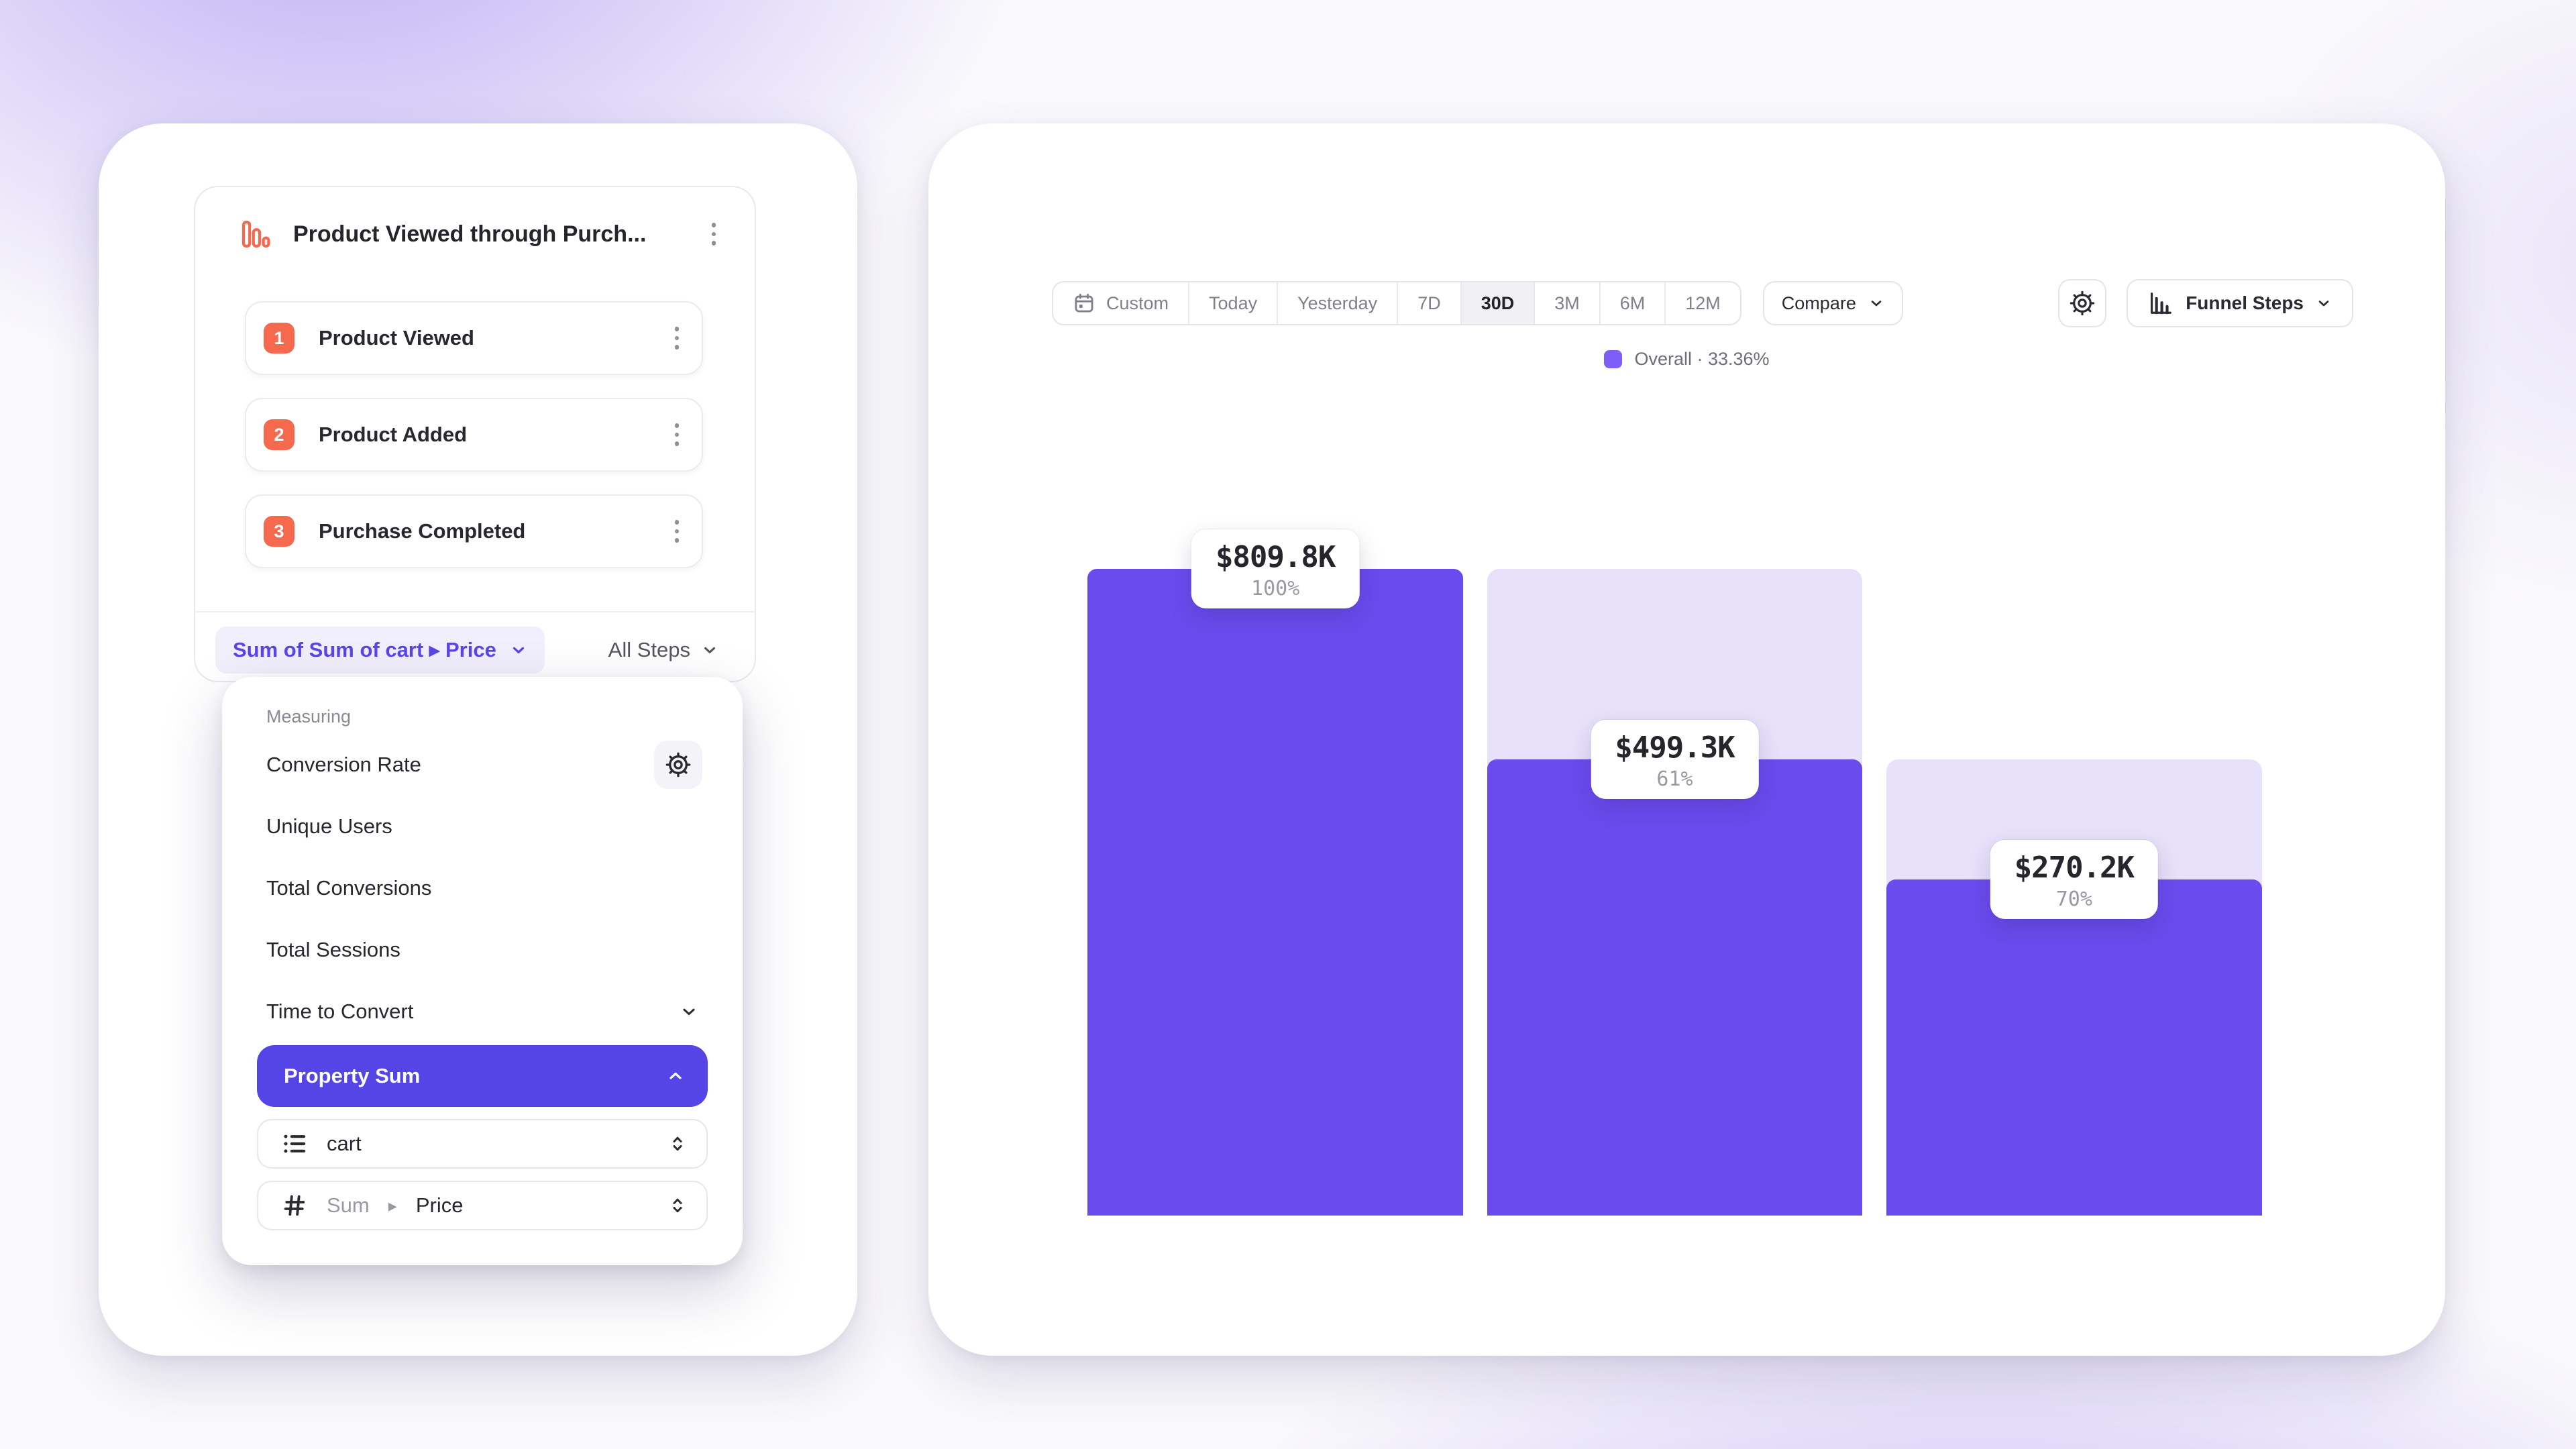 The height and width of the screenshot is (1449, 2576). I want to click on menu-item-conversion-rate: Conversion Rate, so click(482, 765).